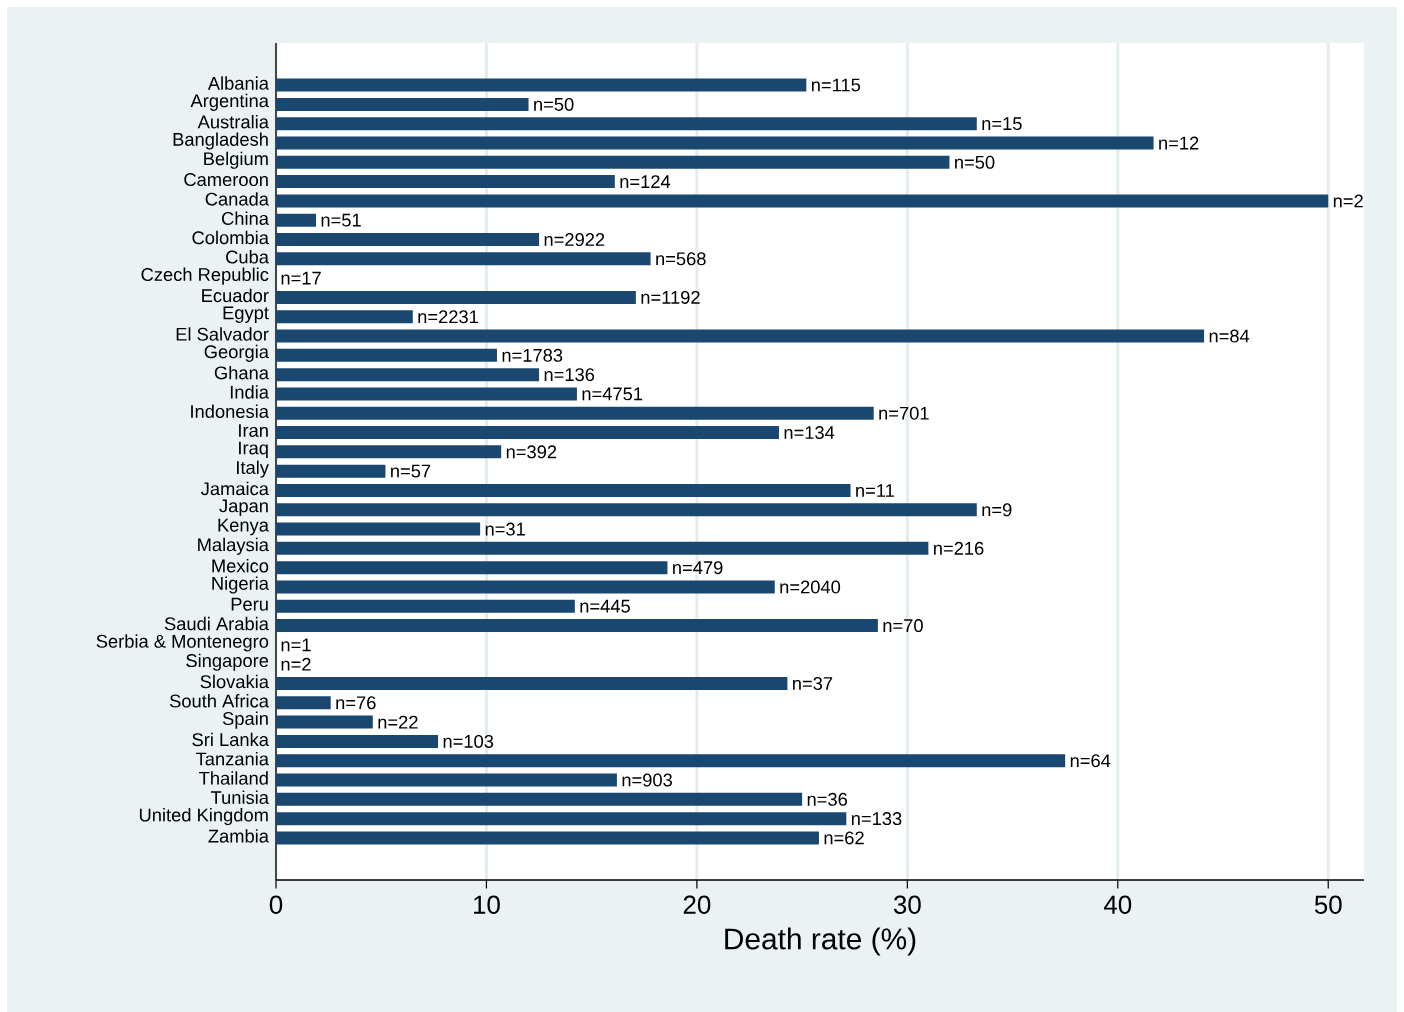 The width and height of the screenshot is (1404, 1012). What do you see at coordinates (245, 218) in the screenshot?
I see `y-tick-label: China` at bounding box center [245, 218].